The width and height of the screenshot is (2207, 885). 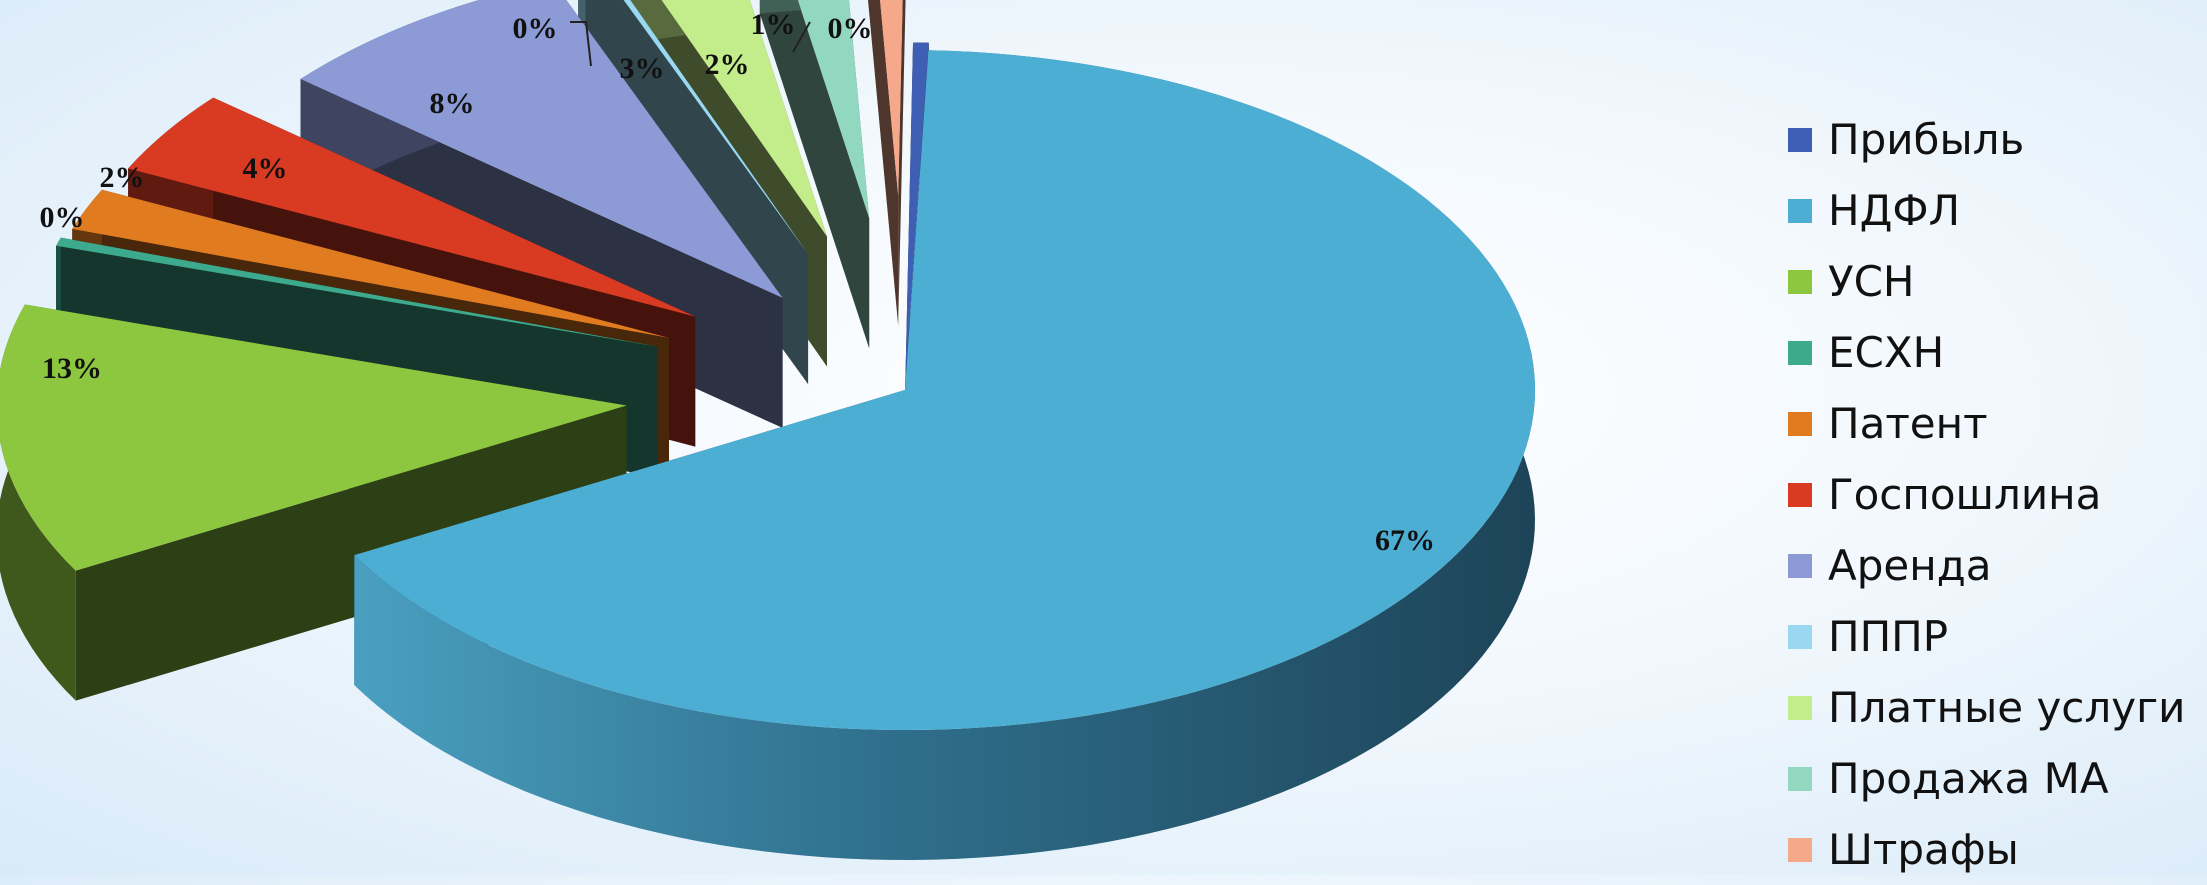 I want to click on legend-item: Прибыль, so click(x=1986, y=139).